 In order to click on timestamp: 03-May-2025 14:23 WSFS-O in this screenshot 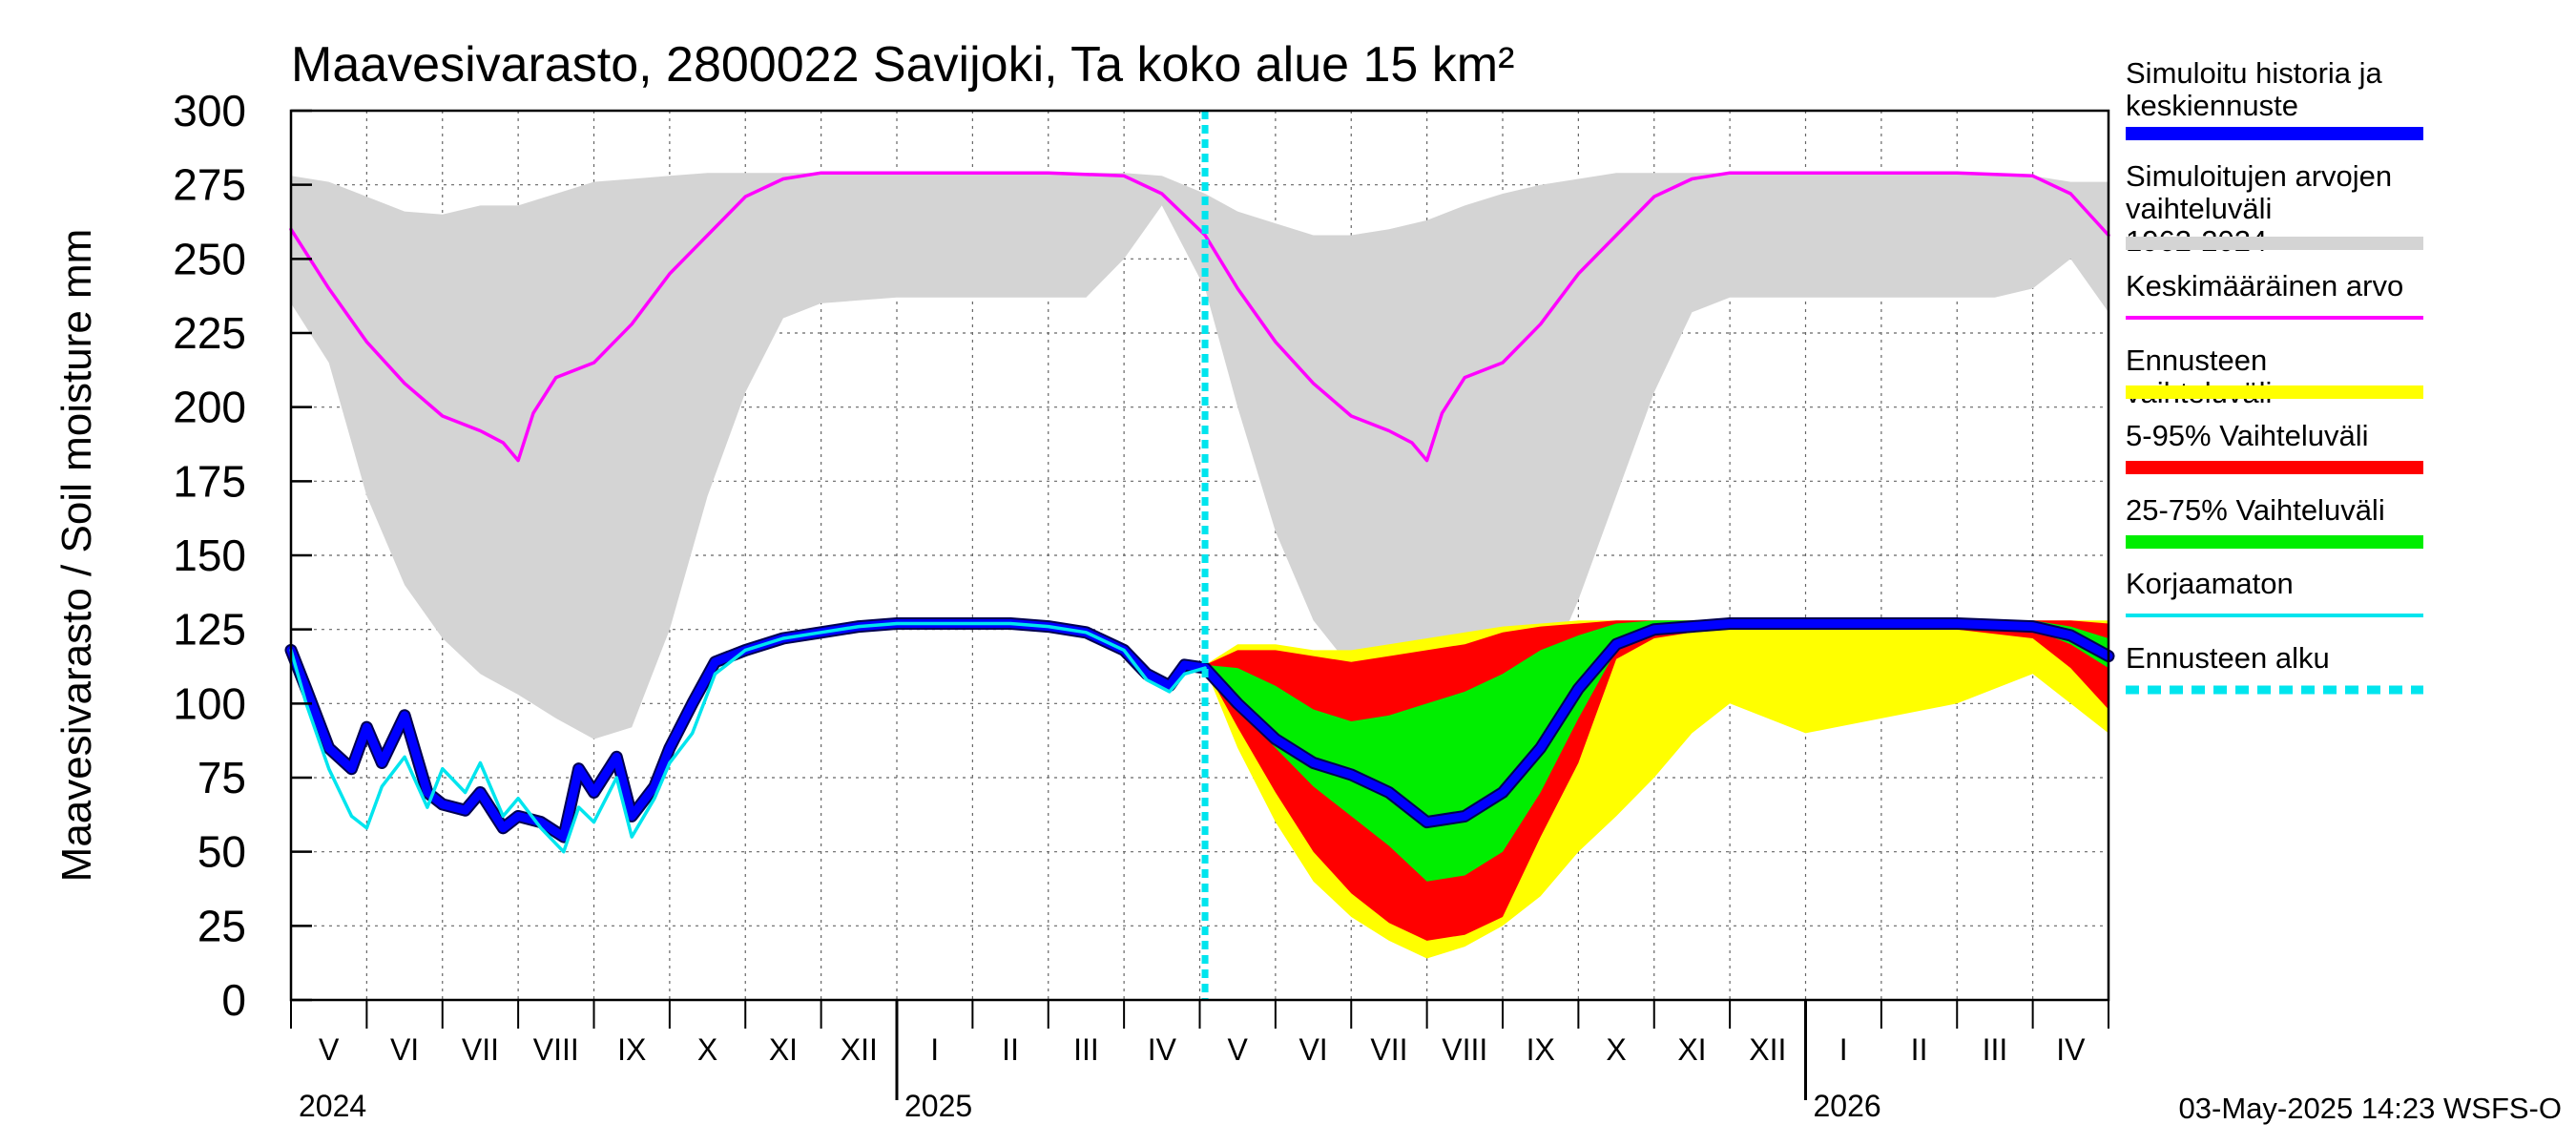, I will do `click(2370, 1108)`.